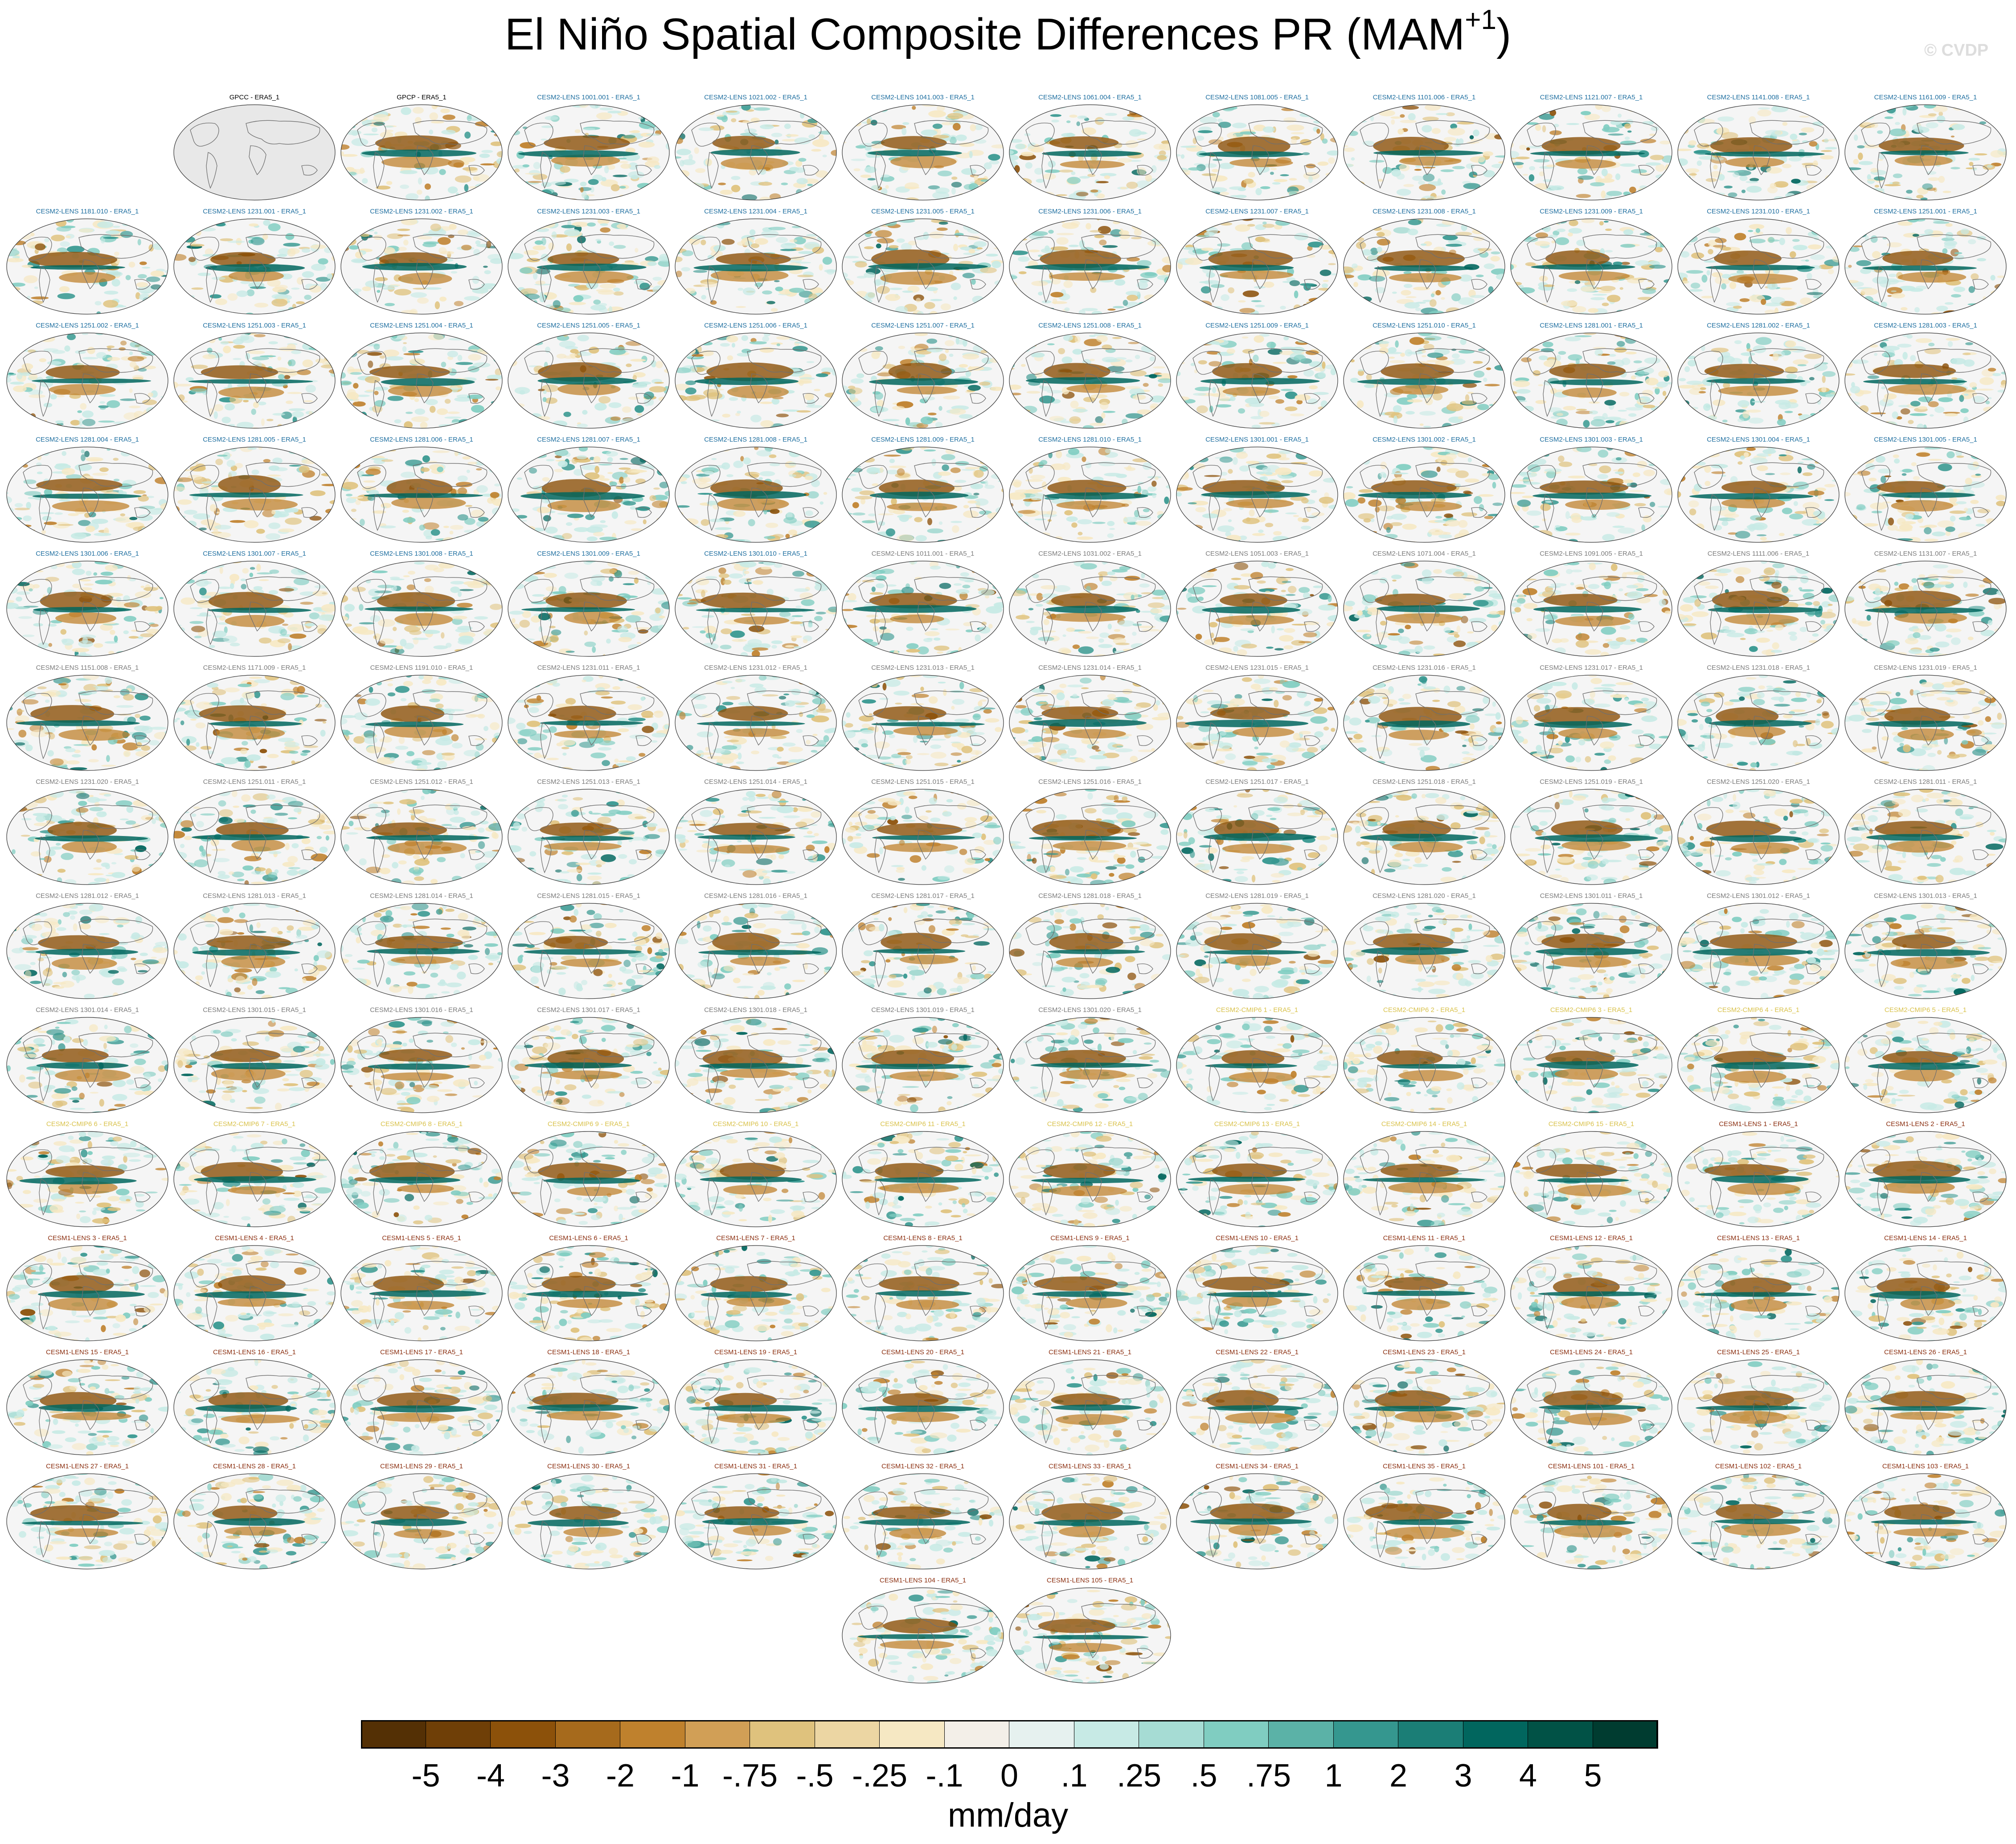  What do you see at coordinates (923, 491) in the screenshot?
I see `map-panel: CESM2-LENS 1281.009 - ERA5_1` at bounding box center [923, 491].